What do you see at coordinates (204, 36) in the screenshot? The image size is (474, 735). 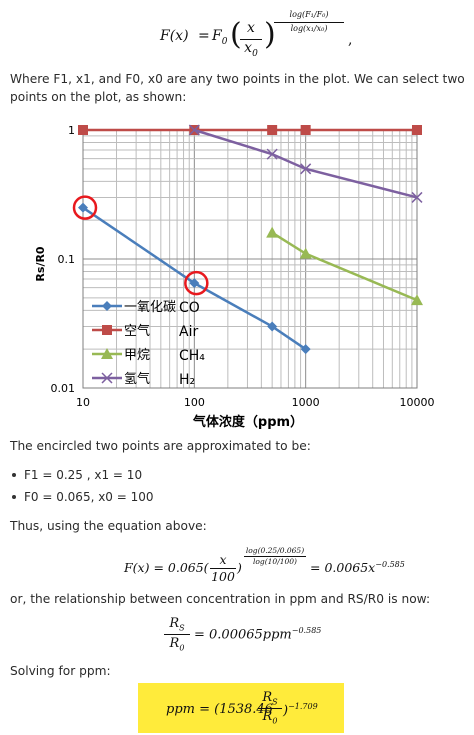 I see `eq1-equals: =` at bounding box center [204, 36].